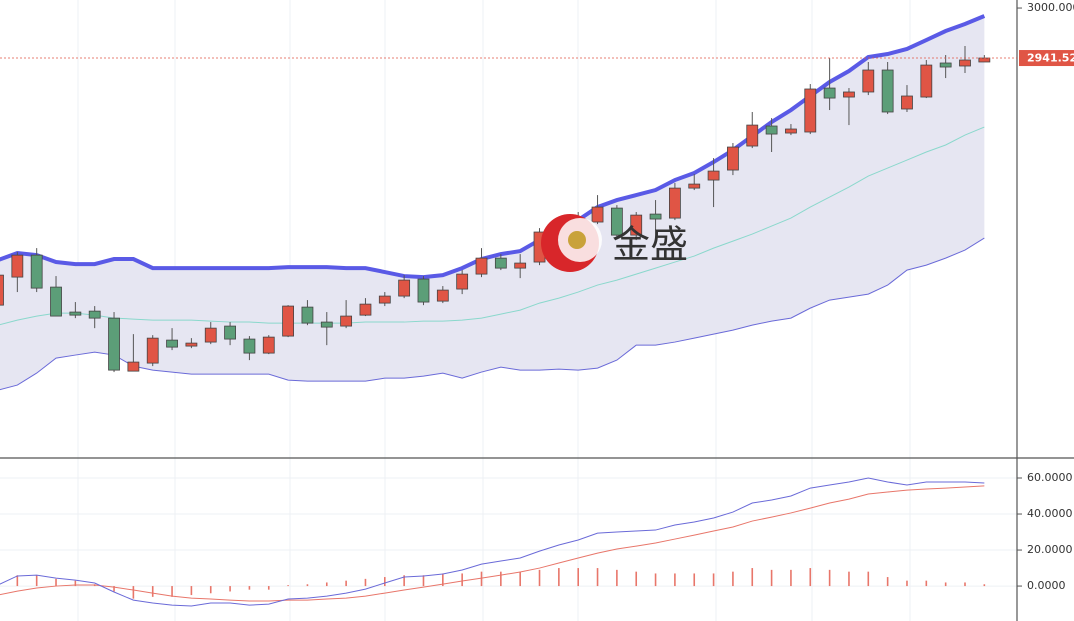 This screenshot has height=621, width=1074. I want to click on current-price-box, so click(1046, 58).